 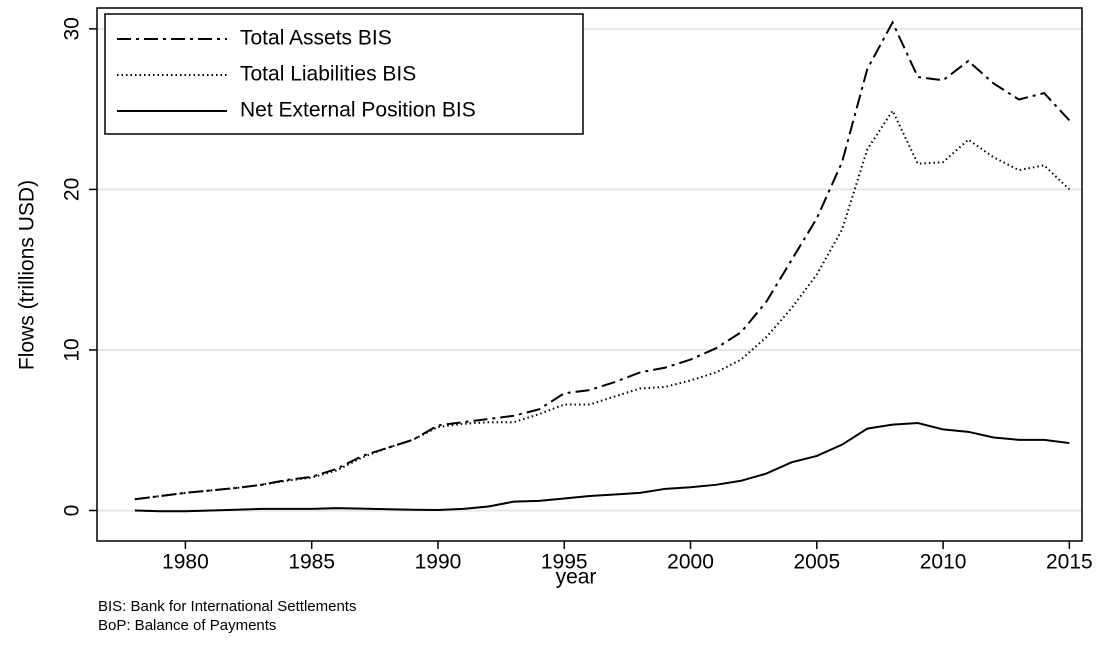 I want to click on footnote: BIS: Bank for International Settlements, so click(x=227, y=606).